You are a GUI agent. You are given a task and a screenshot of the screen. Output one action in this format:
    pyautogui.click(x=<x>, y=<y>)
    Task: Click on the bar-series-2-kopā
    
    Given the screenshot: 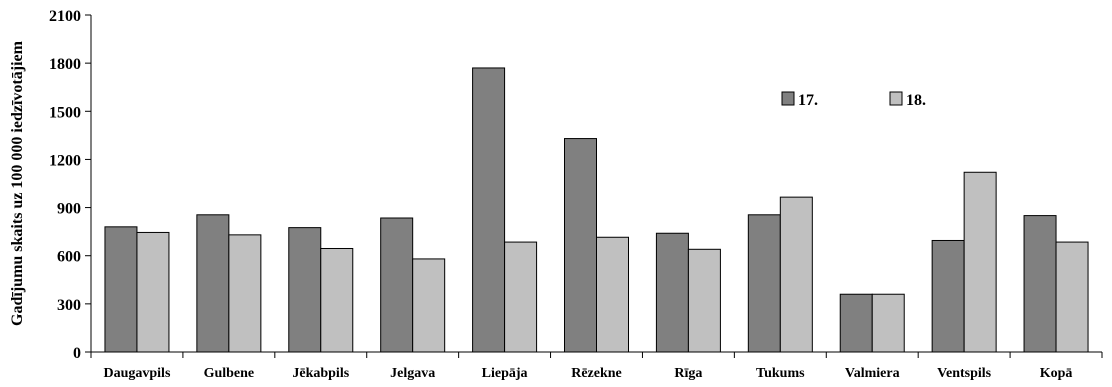 What is the action you would take?
    pyautogui.click(x=1072, y=297)
    